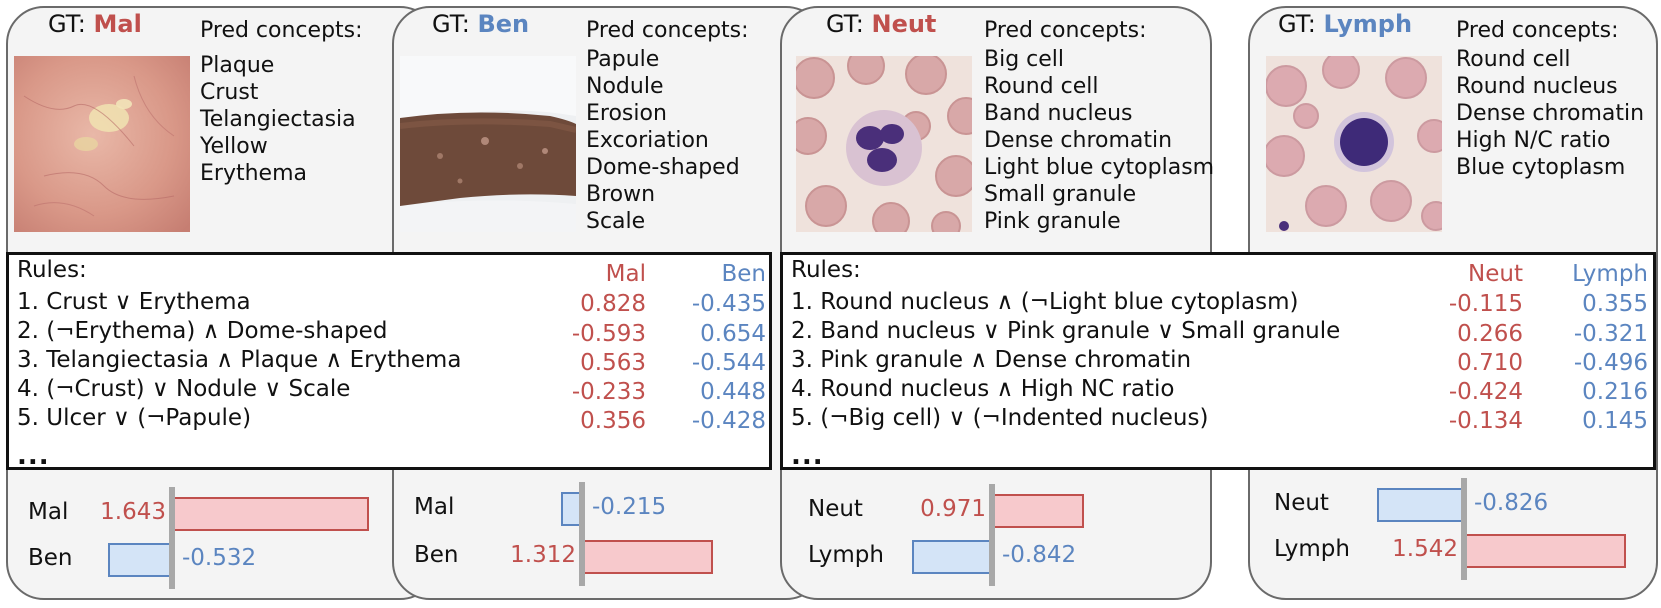  Describe the element at coordinates (1485, 304) in the screenshot. I see `rule-score-a: -0.115` at that location.